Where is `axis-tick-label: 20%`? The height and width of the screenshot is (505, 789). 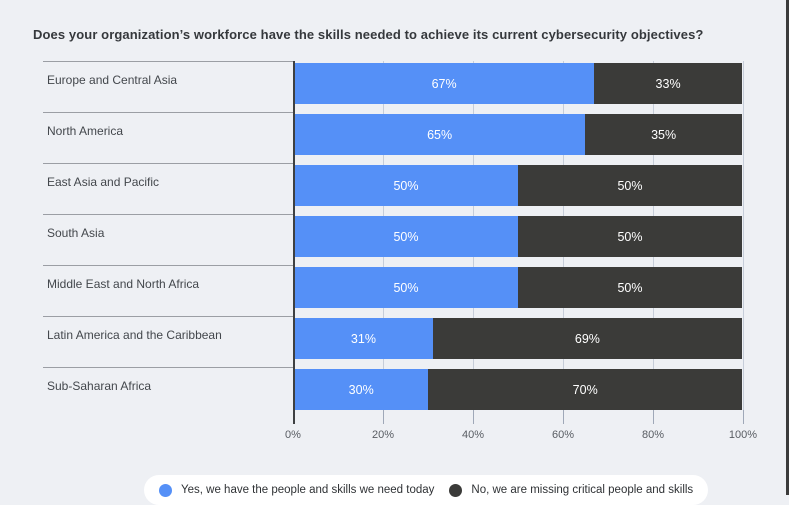
axis-tick-label: 20% is located at coordinates (383, 435).